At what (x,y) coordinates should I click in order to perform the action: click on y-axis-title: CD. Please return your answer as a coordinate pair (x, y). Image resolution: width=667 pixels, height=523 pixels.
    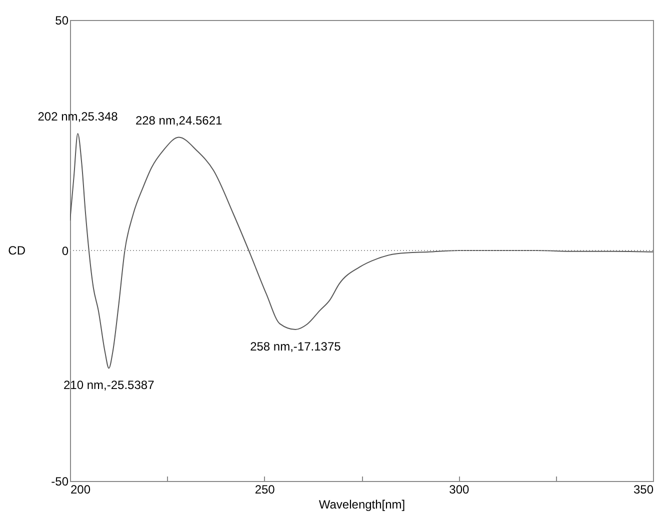
    Looking at the image, I should click on (17, 251).